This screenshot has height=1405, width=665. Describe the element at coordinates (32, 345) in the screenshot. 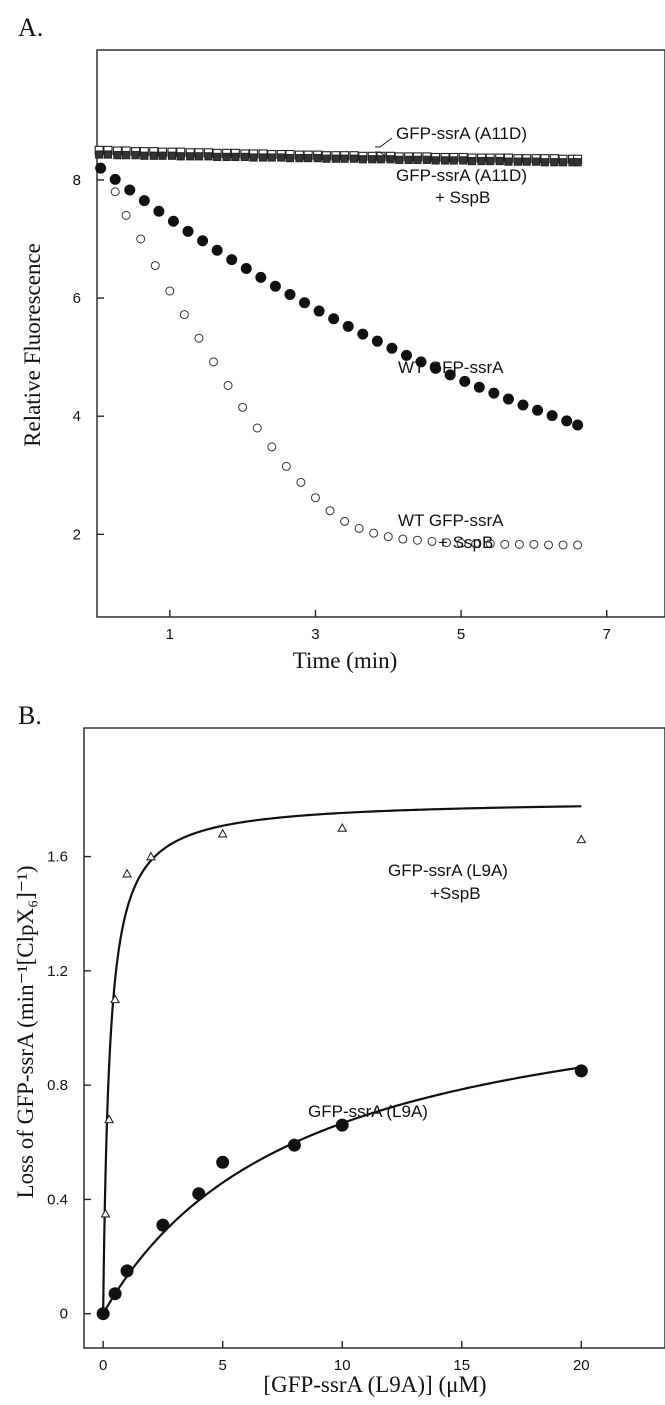

I see `panel-a-y-axis-title: Relative Fluorescence` at that location.